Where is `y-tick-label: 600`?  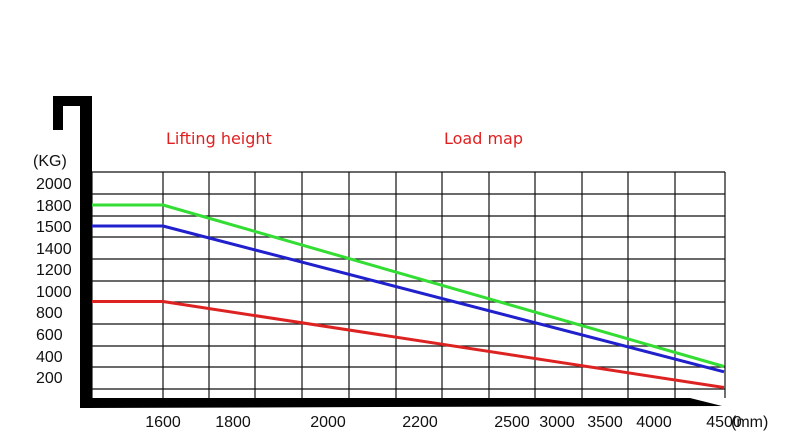
y-tick-label: 600 is located at coordinates (49, 335).